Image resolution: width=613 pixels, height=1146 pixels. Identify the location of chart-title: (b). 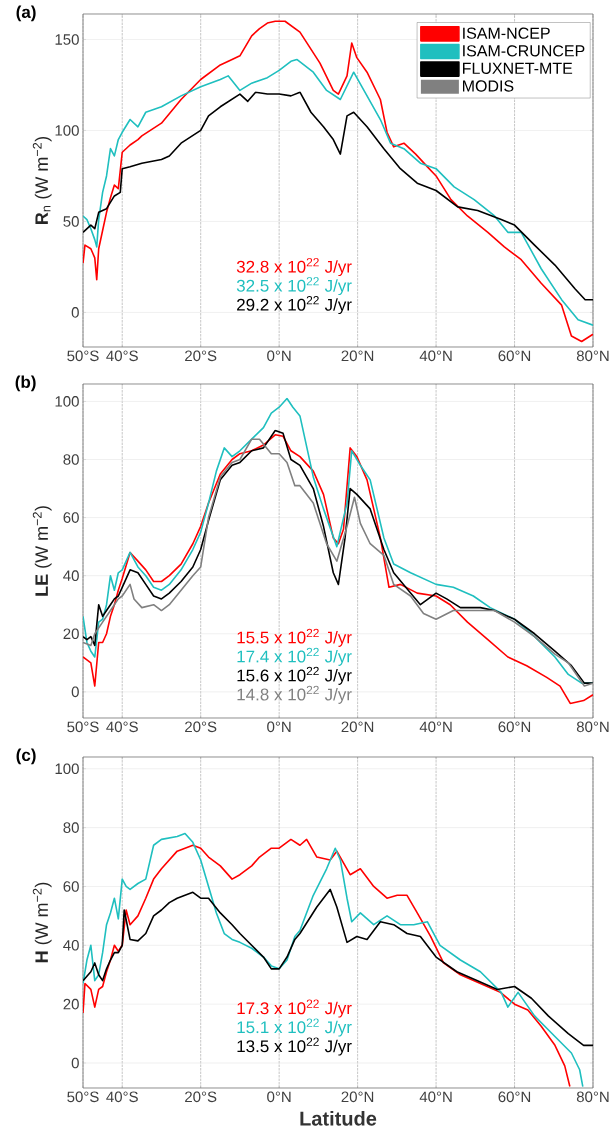
(25, 383).